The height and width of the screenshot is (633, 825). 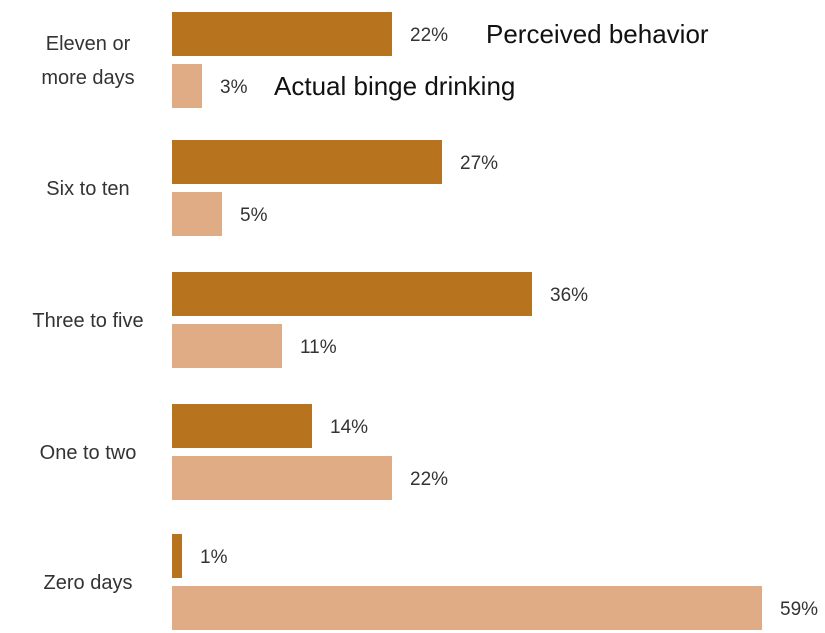 What do you see at coordinates (394, 86) in the screenshot?
I see `legend-actual-binge-drinking: Actual binge drinking` at bounding box center [394, 86].